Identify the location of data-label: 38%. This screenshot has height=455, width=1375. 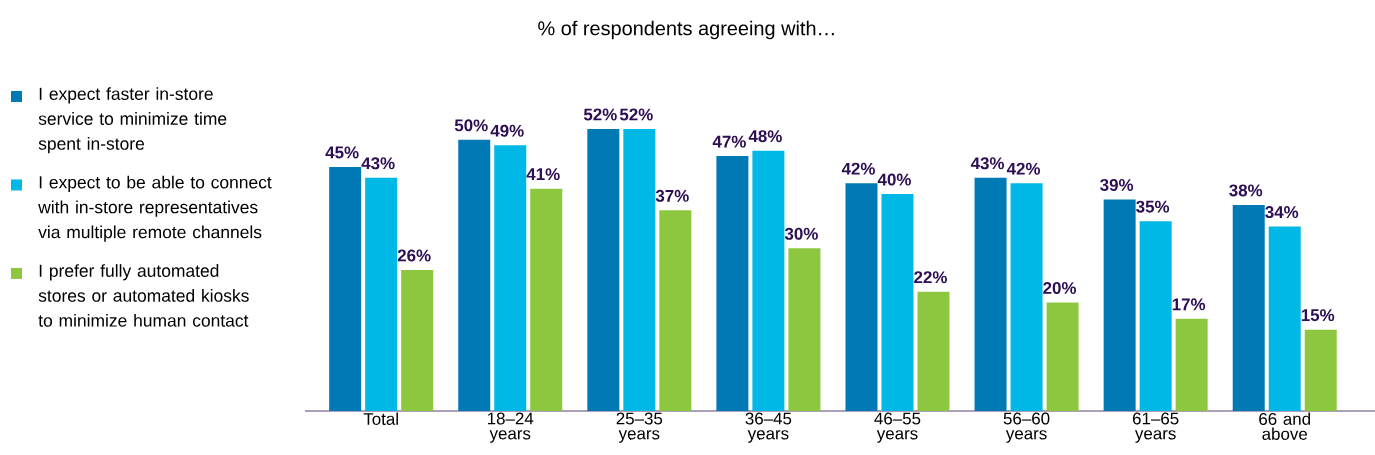
(1246, 190).